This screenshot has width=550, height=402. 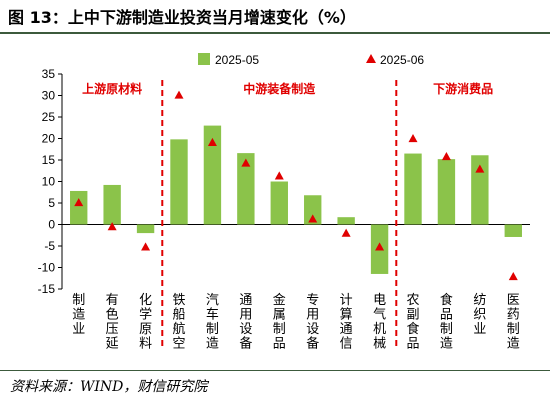 I want to click on group-labels: 上游原材料 中游装备制造 下游消费品, so click(x=287, y=88).